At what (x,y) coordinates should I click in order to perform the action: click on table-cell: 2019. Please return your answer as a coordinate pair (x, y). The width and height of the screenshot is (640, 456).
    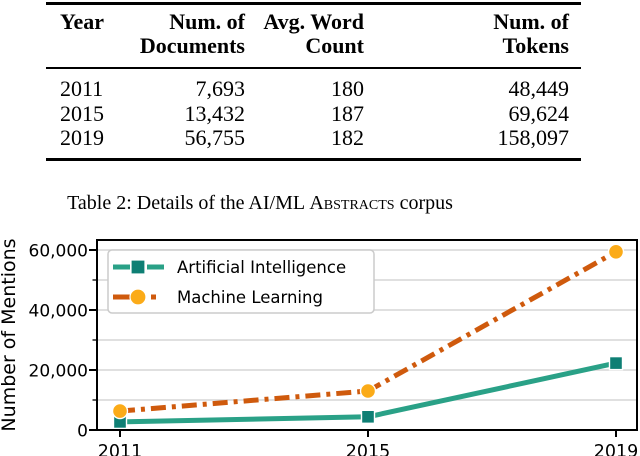
    Looking at the image, I should click on (82, 137).